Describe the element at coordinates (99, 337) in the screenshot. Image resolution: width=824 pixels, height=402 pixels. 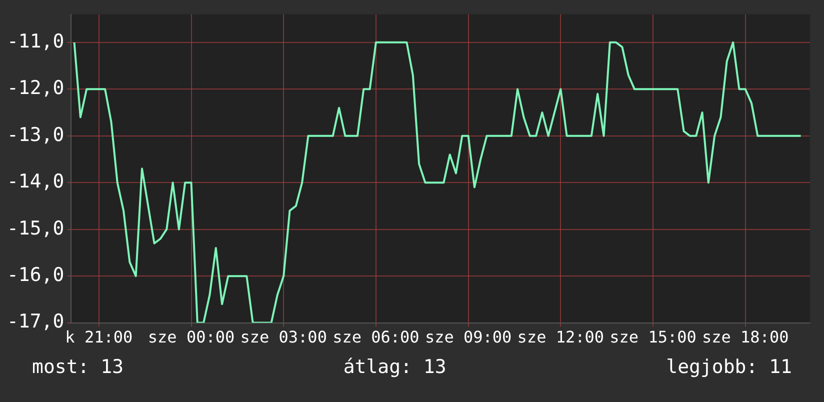
I see `x-tick-label: k 21:00` at that location.